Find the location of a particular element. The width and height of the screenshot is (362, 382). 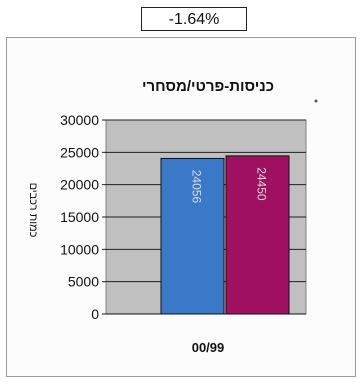

percent-change-box: -1.64% is located at coordinates (194, 19).